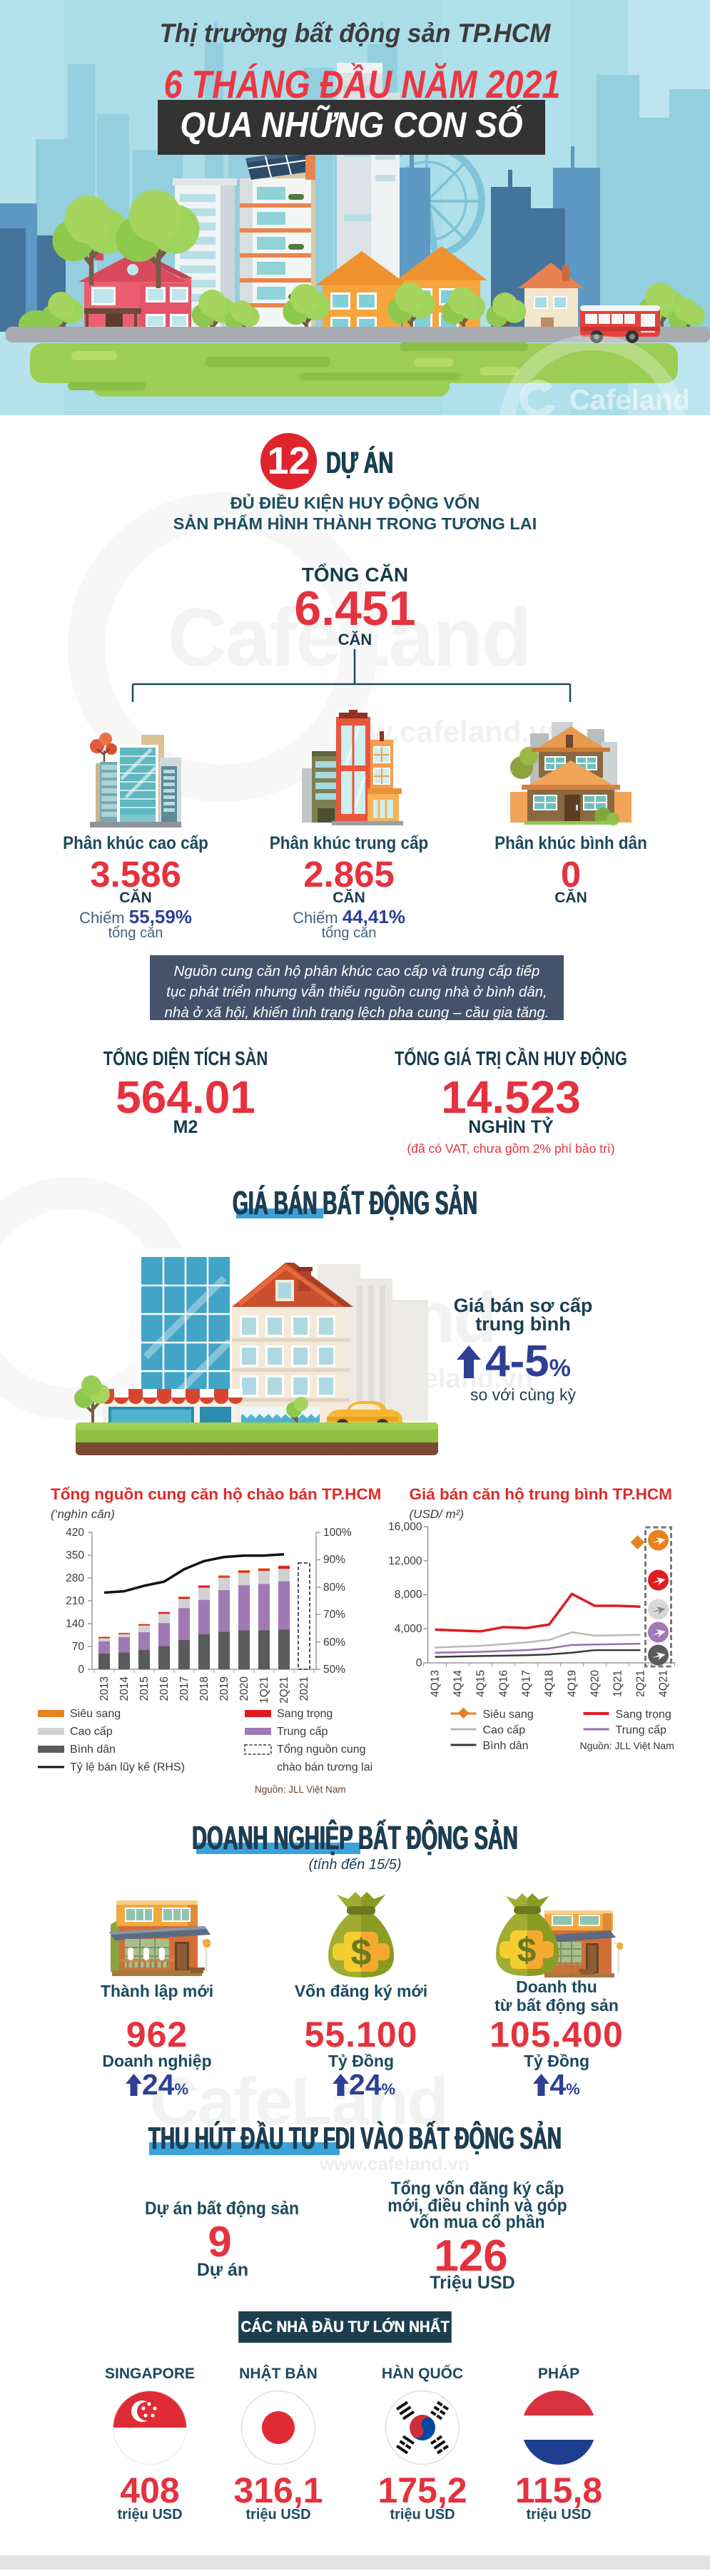  I want to click on svg-text: 2015, so click(144, 1688).